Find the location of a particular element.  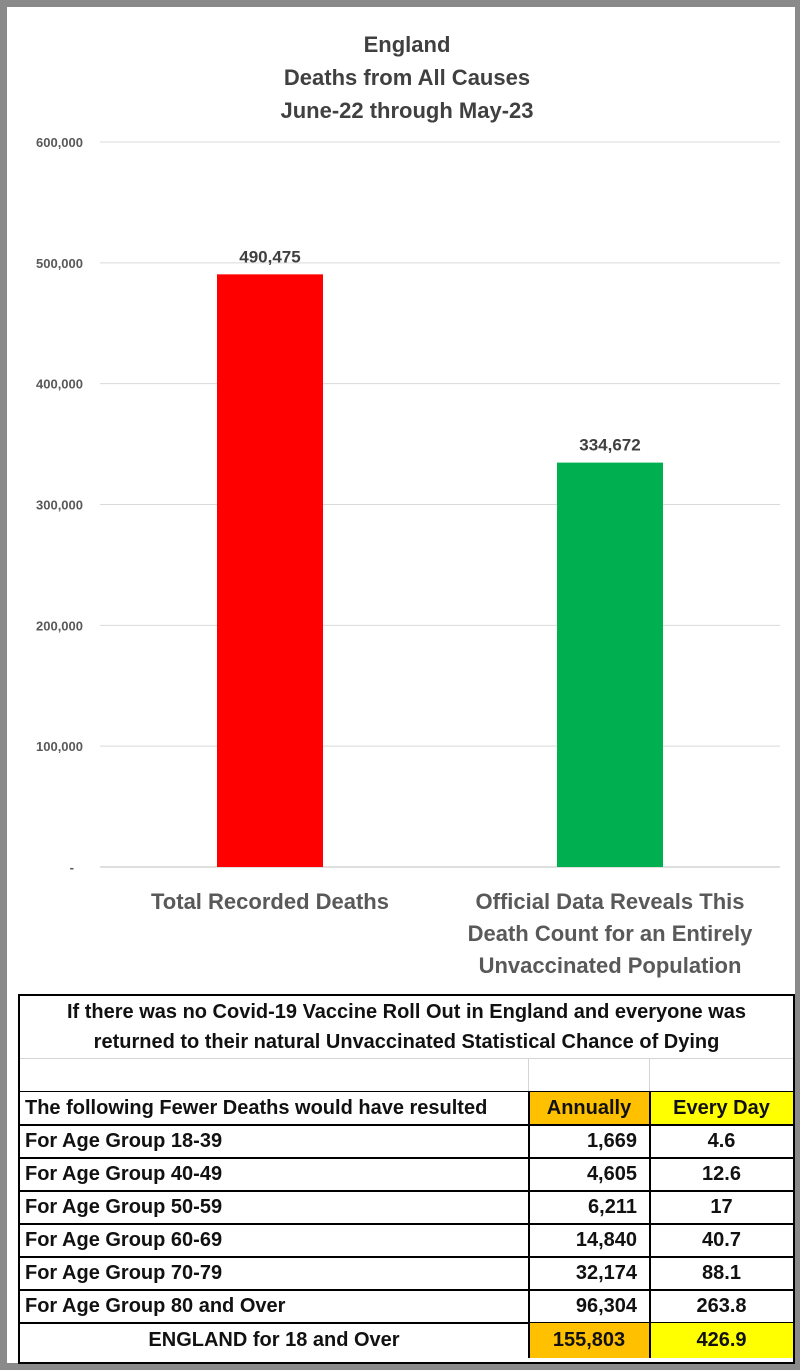

y-tick-label: 600,000 is located at coordinates (59, 142).